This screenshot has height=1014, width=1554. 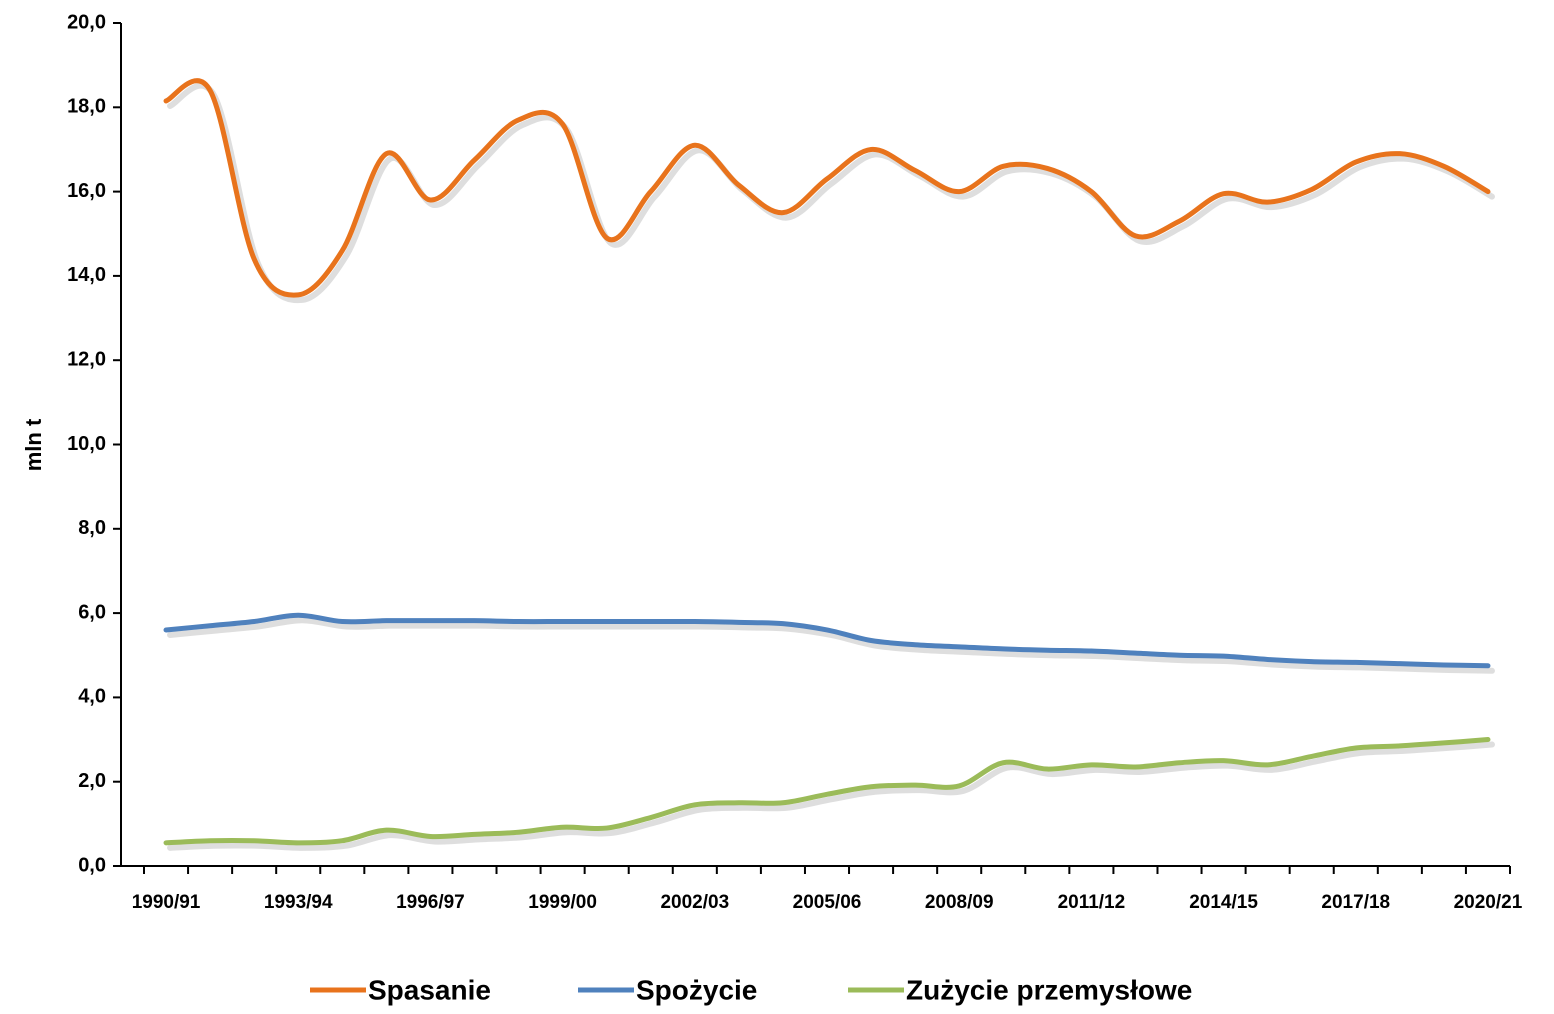 What do you see at coordinates (827, 902) in the screenshot?
I see `x-tick-label: 2005/06` at bounding box center [827, 902].